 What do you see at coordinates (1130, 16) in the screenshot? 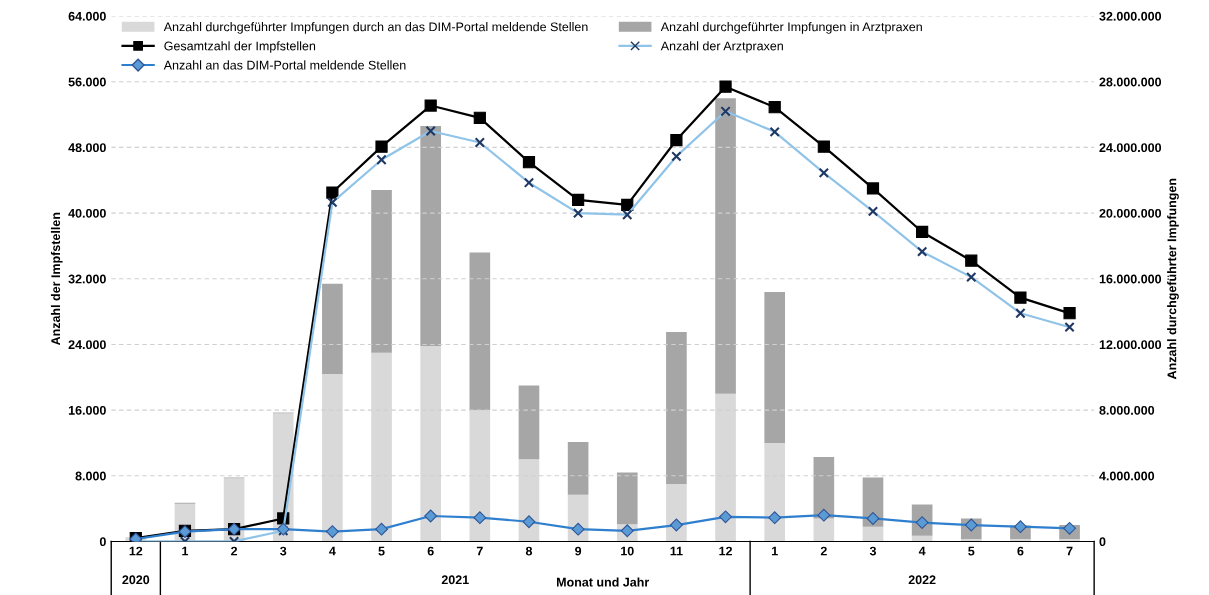
I see `y2-tick-label: 32.000.000` at bounding box center [1130, 16].